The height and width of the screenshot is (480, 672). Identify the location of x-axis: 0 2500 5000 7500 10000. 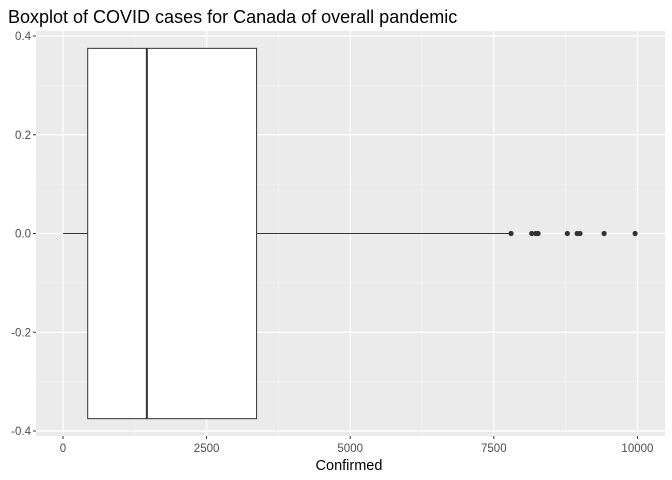
(356, 445).